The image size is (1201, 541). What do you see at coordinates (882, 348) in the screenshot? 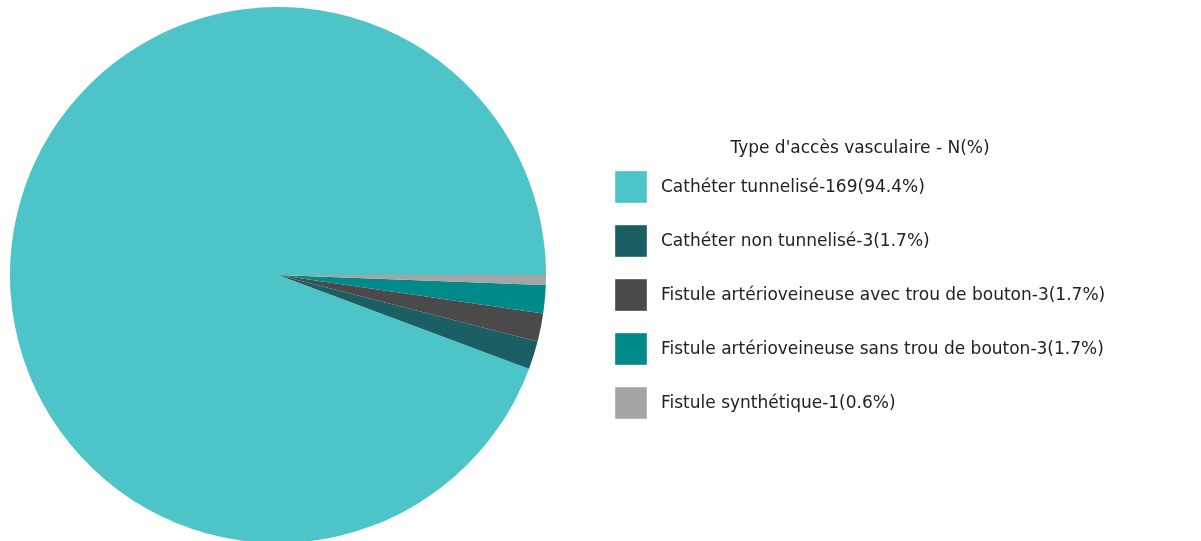
I see `legend-label: Fistule artérioveineuse sans trou de bouton-3(1.7%)` at bounding box center [882, 348].